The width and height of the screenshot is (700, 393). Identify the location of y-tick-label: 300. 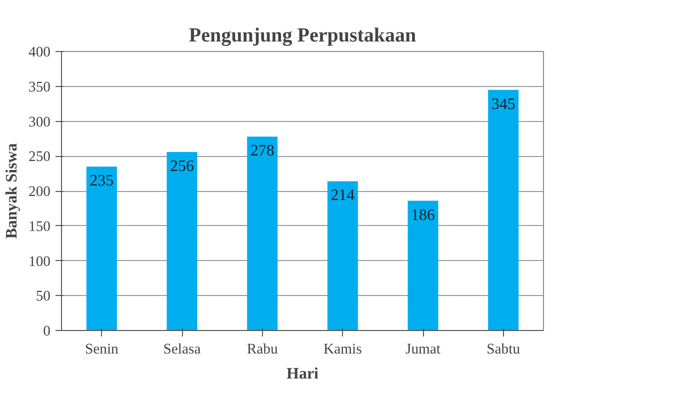
(39, 122).